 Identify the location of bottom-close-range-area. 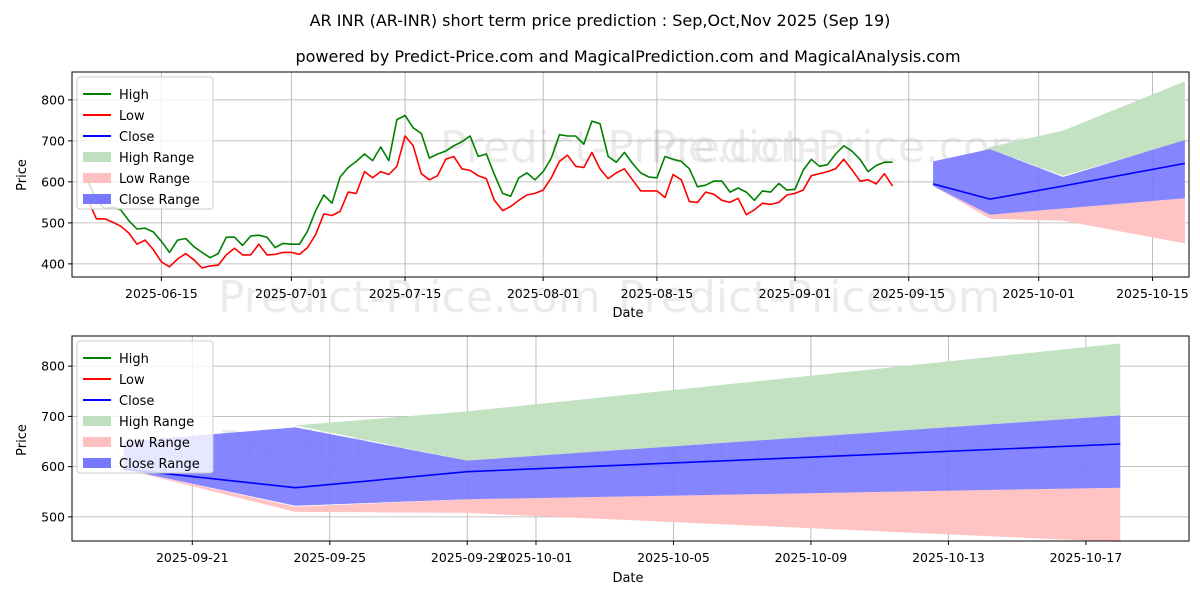
(622, 460).